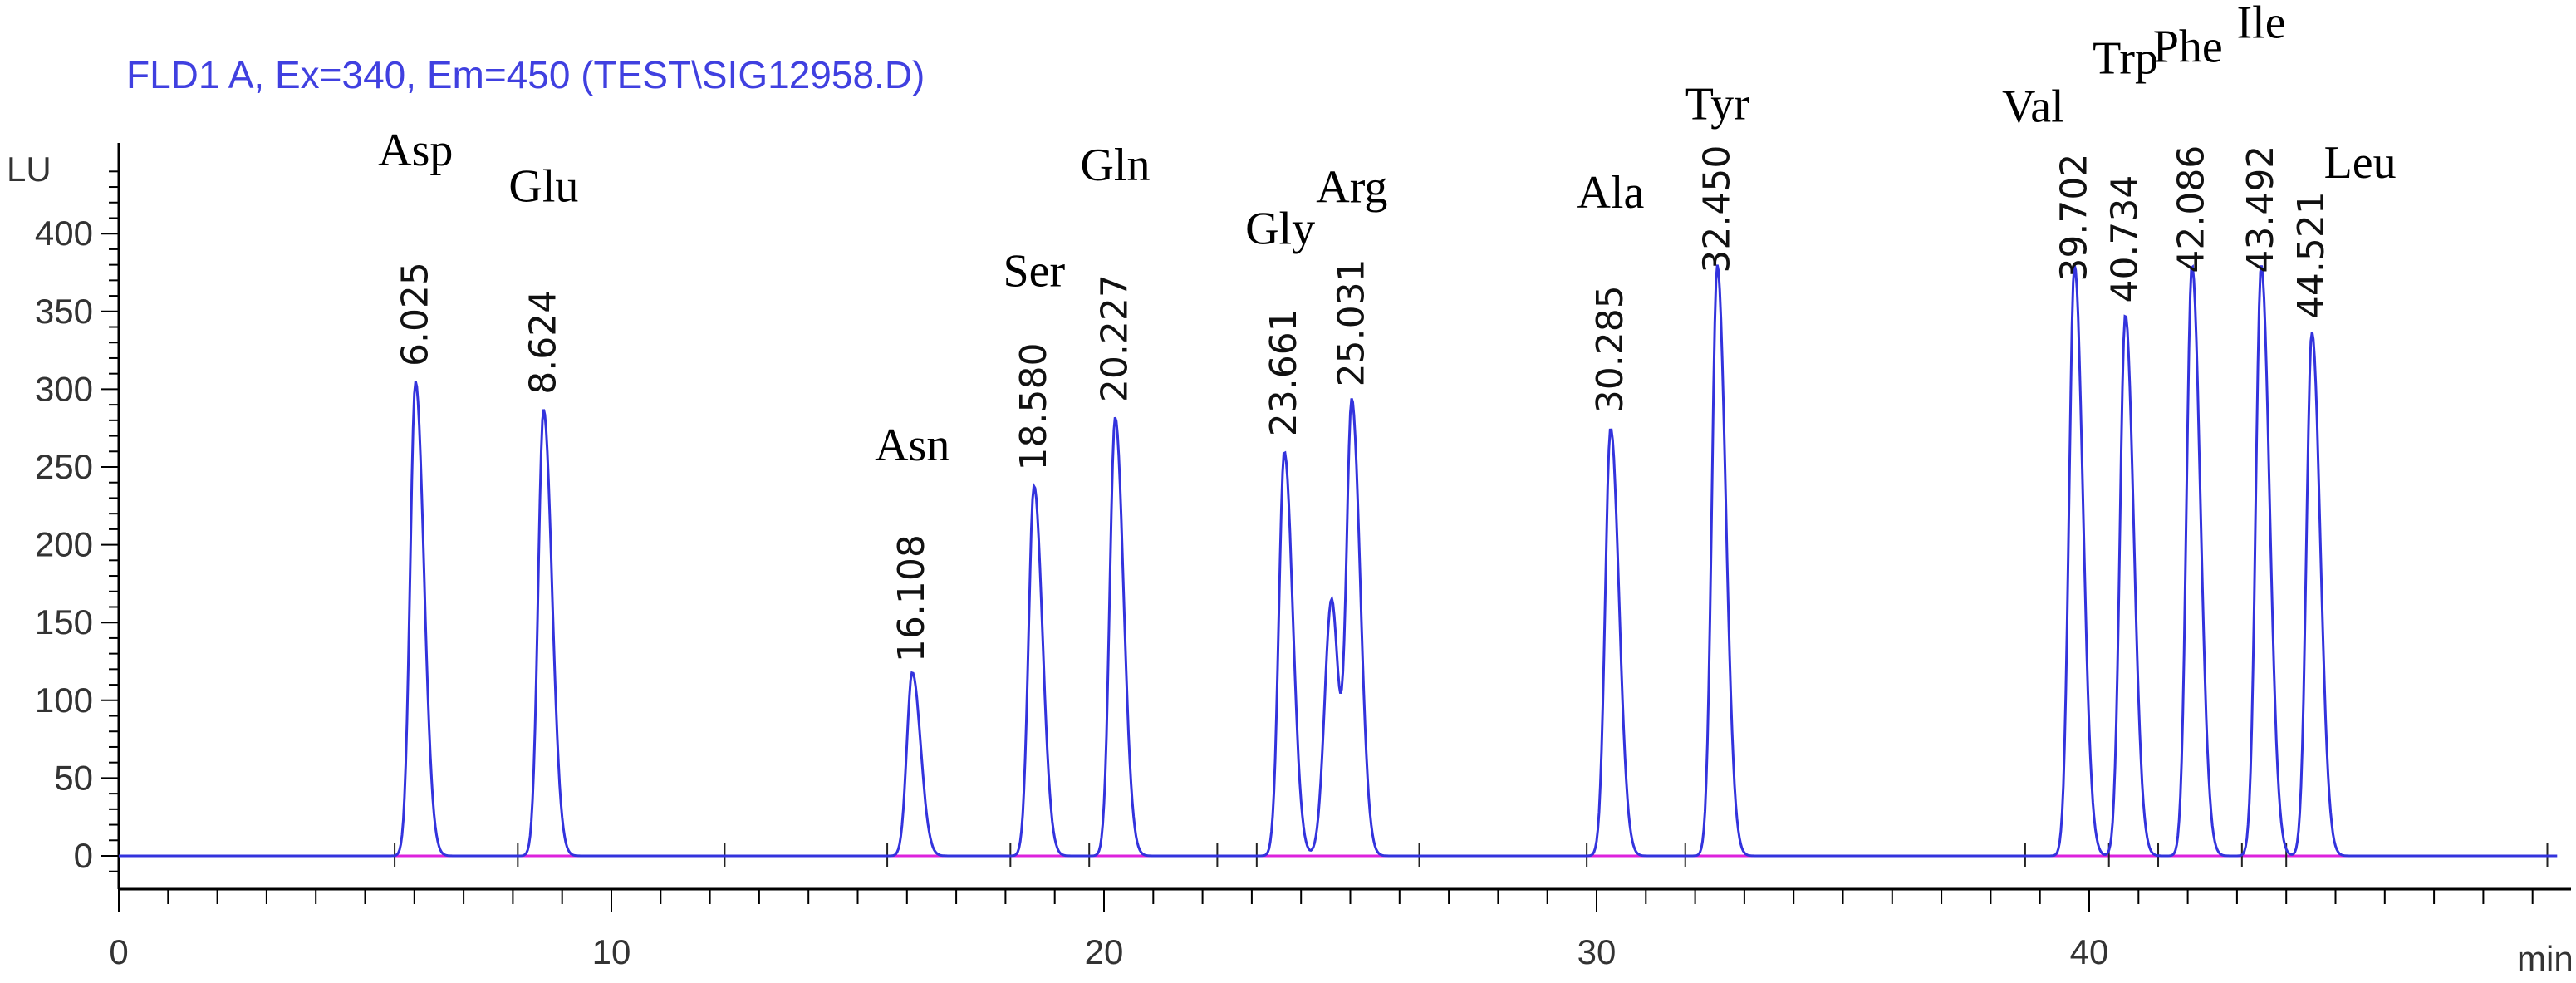  I want to click on retention-time-label: 25.031, so click(1351, 322).